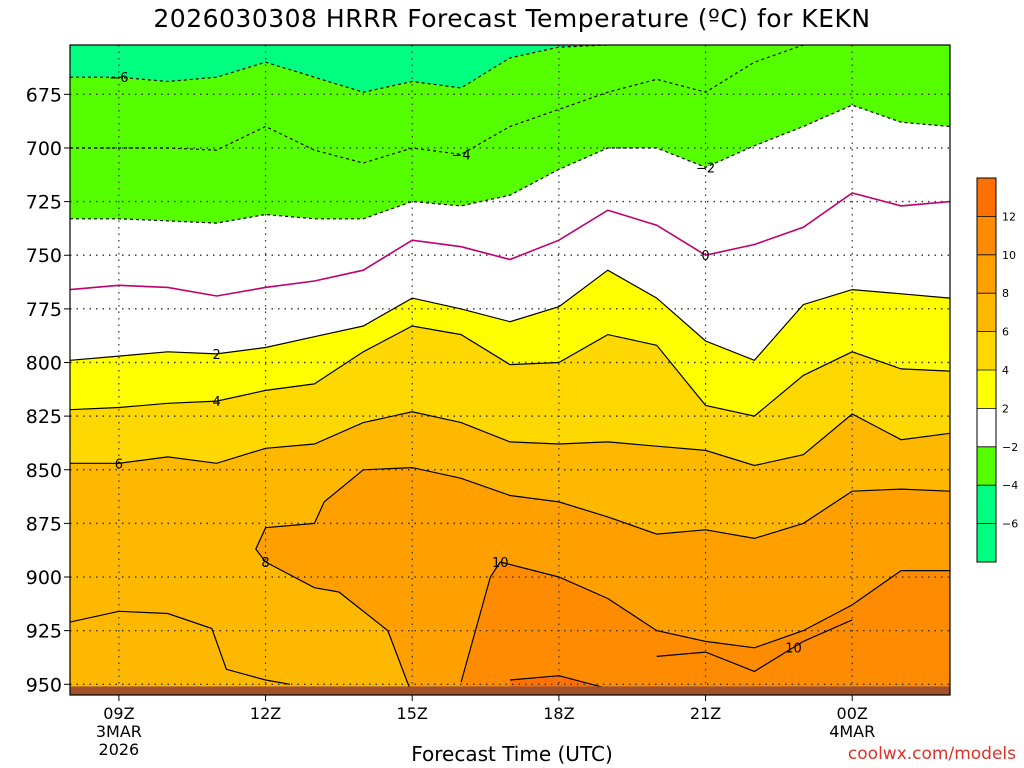 This screenshot has height=768, width=1024. What do you see at coordinates (44, 310) in the screenshot?
I see `y-tick-label: 775` at bounding box center [44, 310].